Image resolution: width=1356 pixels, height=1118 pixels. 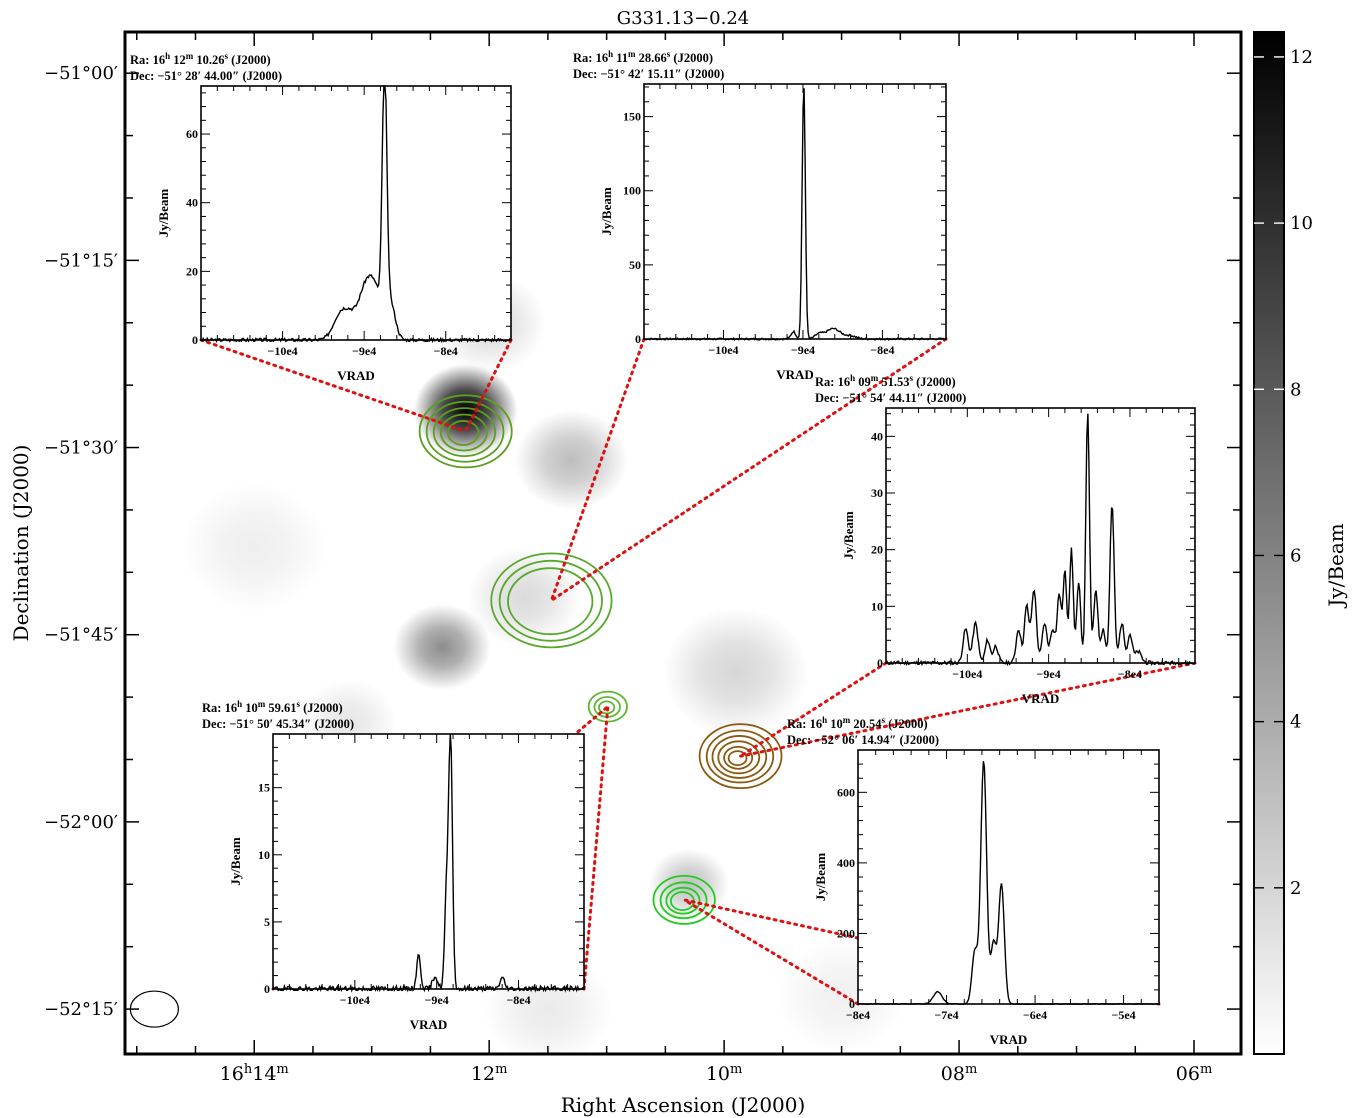 What do you see at coordinates (1301, 57) in the screenshot?
I see `colorbar-tick-label: 12` at bounding box center [1301, 57].